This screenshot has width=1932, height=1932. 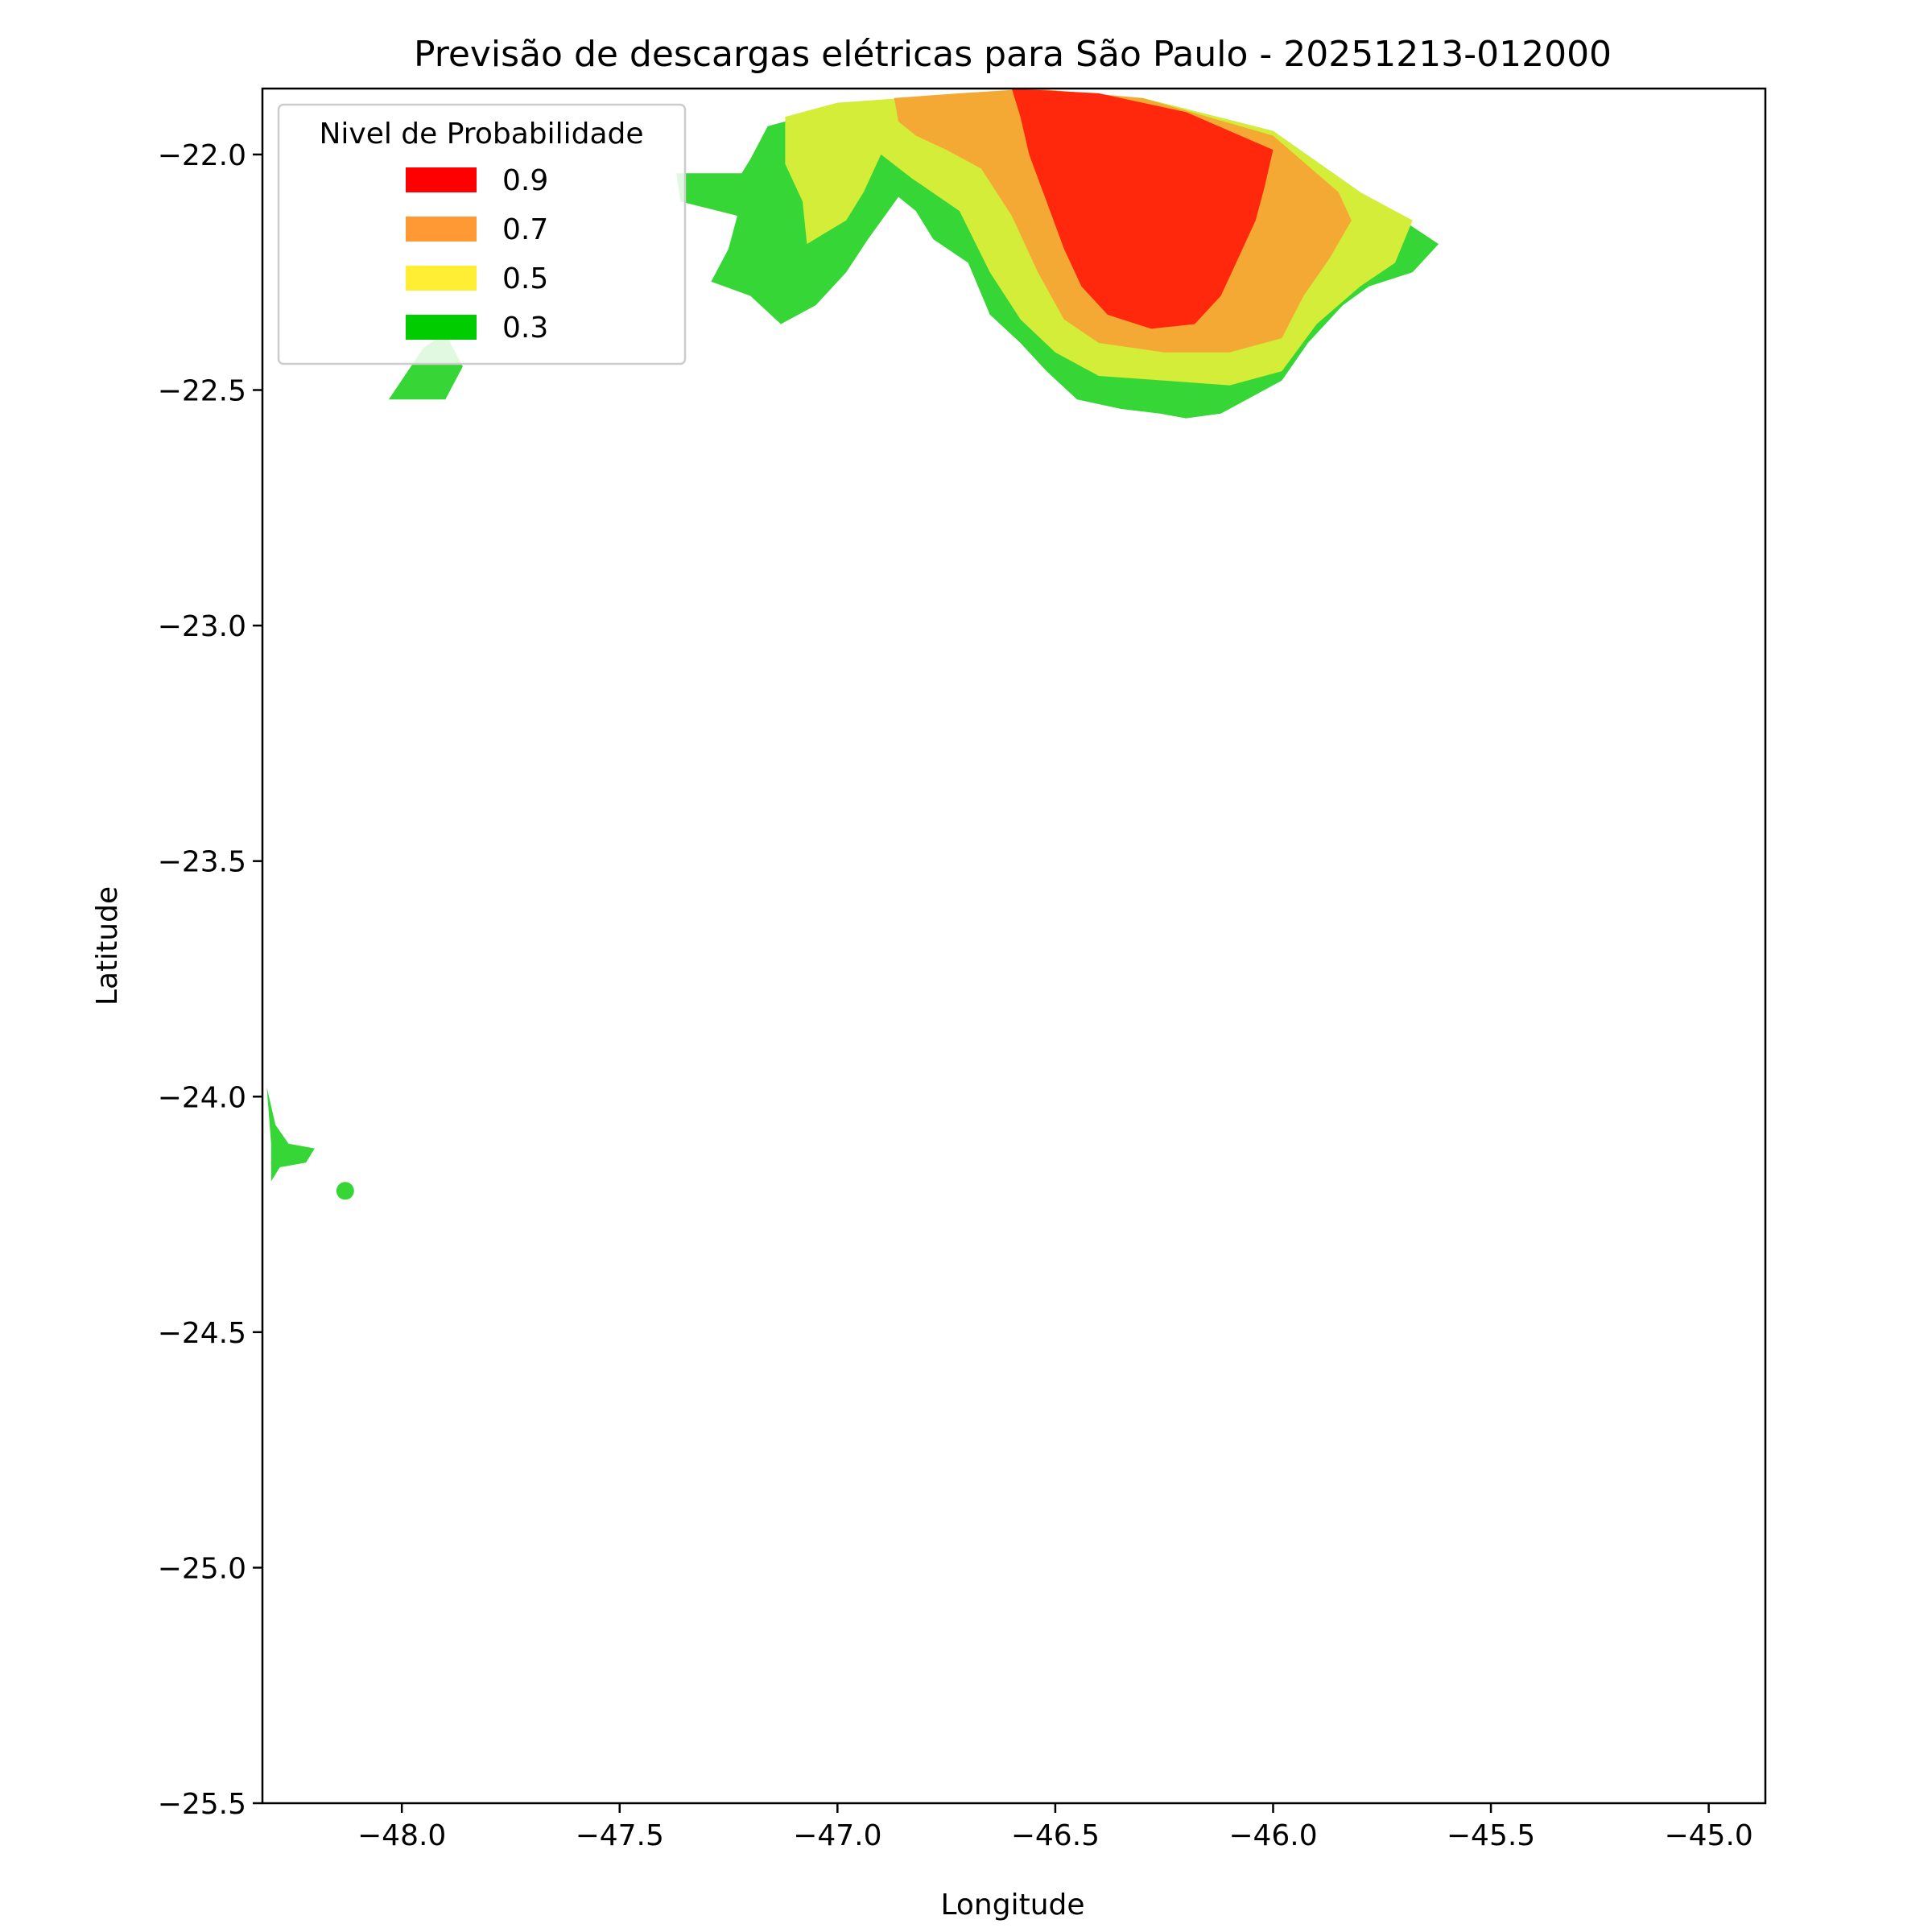 I want to click on legend-box, so click(x=482, y=234).